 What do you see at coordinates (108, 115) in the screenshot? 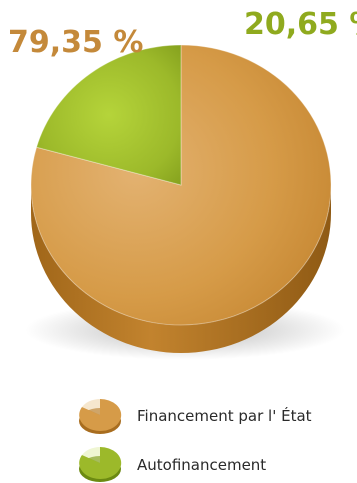
I see `pie-slice-autofinancement` at bounding box center [108, 115].